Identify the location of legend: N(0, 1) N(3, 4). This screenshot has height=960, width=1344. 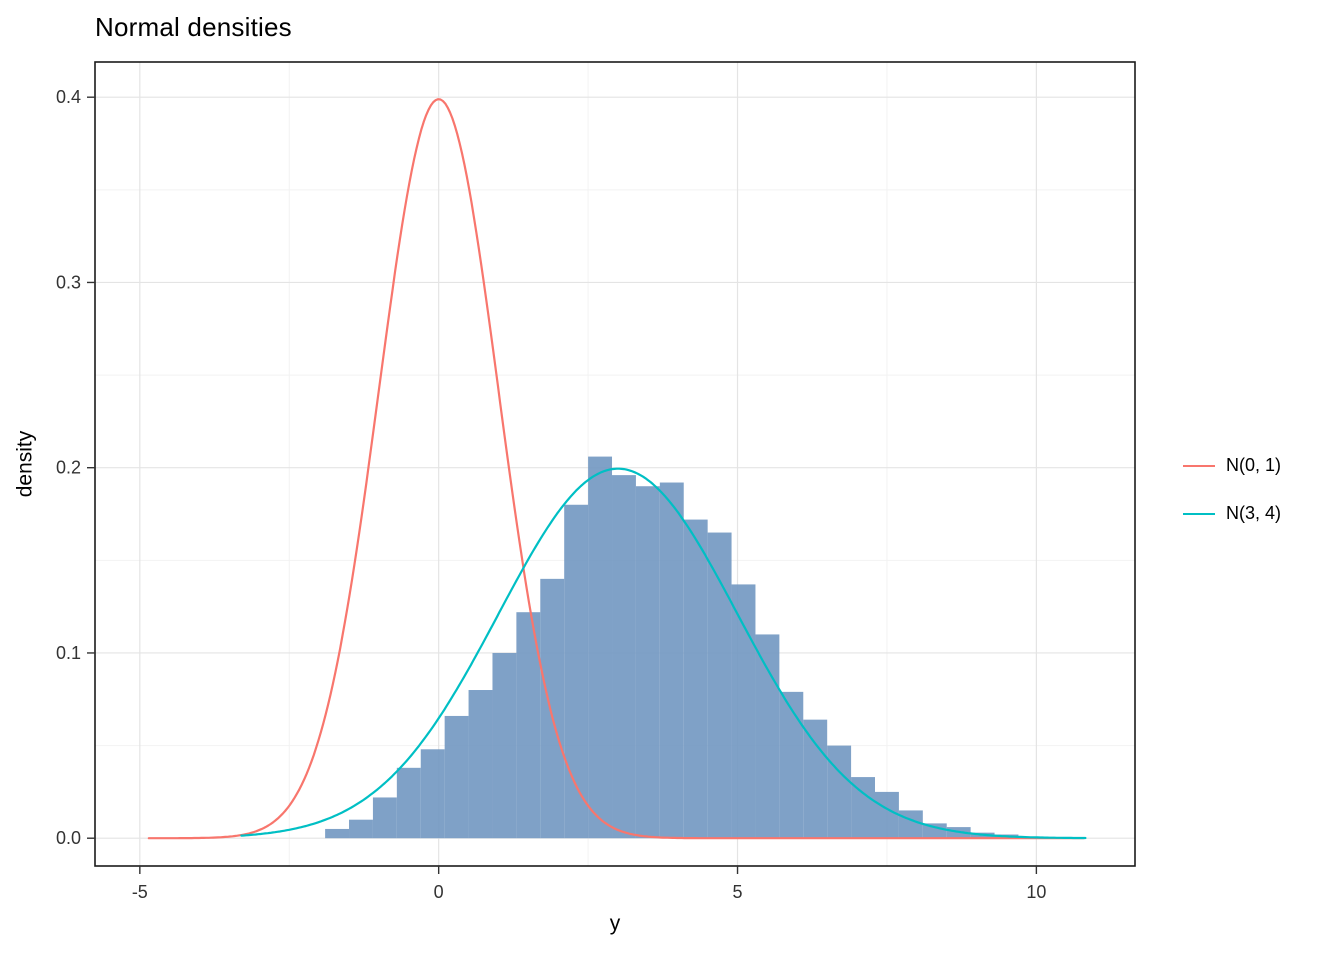
(1232, 489).